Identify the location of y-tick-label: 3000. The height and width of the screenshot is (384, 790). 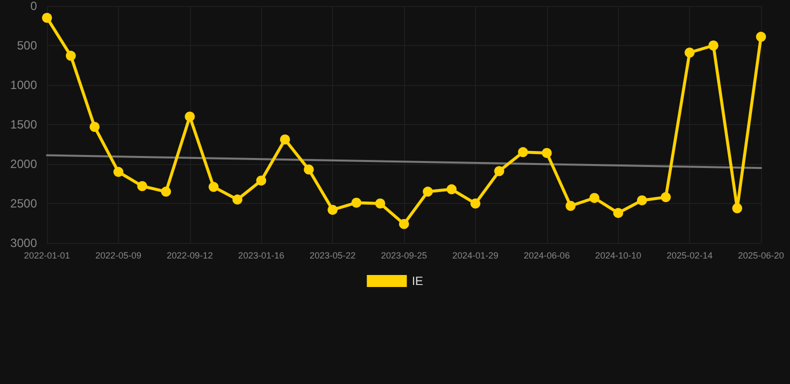
(24, 243).